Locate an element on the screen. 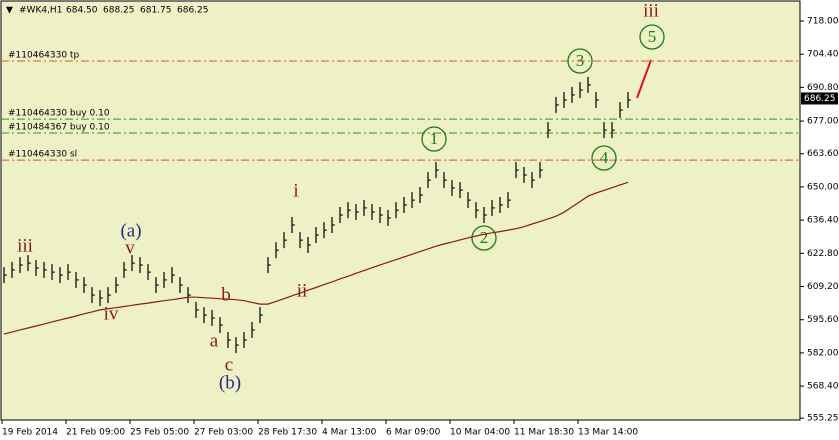 This screenshot has height=440, width=839. wave-label: 5 is located at coordinates (652, 36).